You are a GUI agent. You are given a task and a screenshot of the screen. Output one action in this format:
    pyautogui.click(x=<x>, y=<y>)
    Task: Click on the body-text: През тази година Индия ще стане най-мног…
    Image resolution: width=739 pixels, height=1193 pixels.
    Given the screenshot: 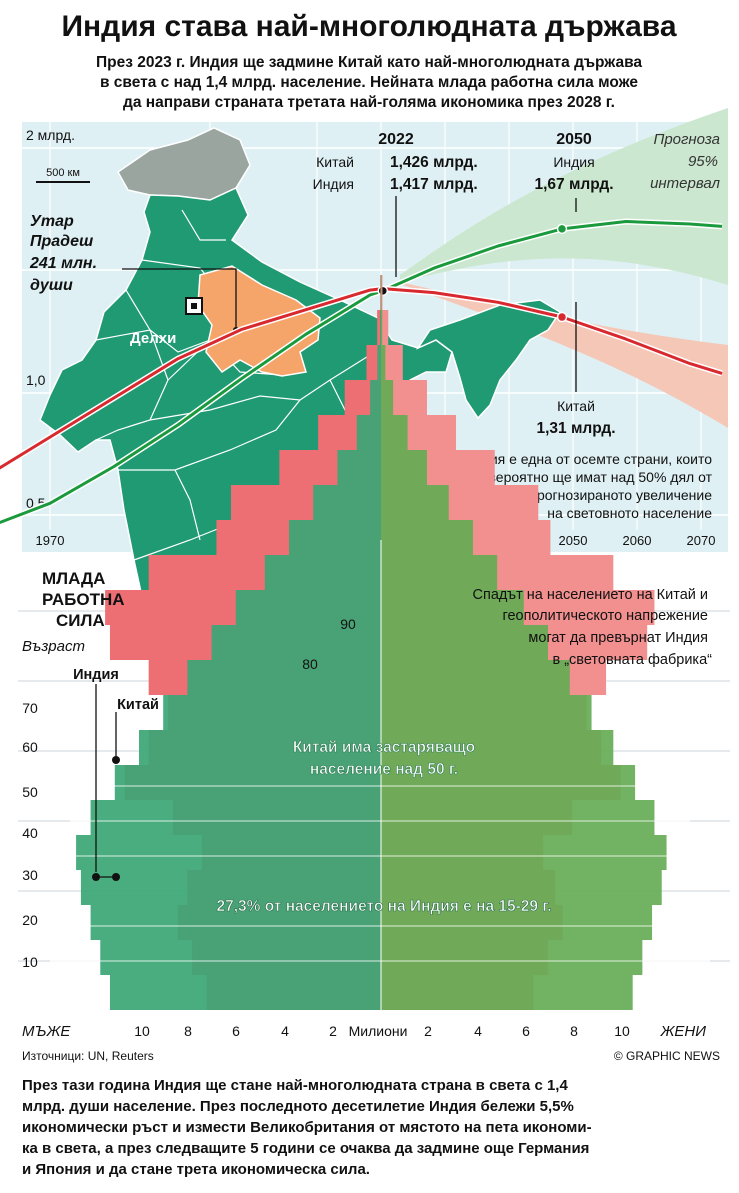 What is the action you would take?
    pyautogui.click(x=295, y=1085)
    